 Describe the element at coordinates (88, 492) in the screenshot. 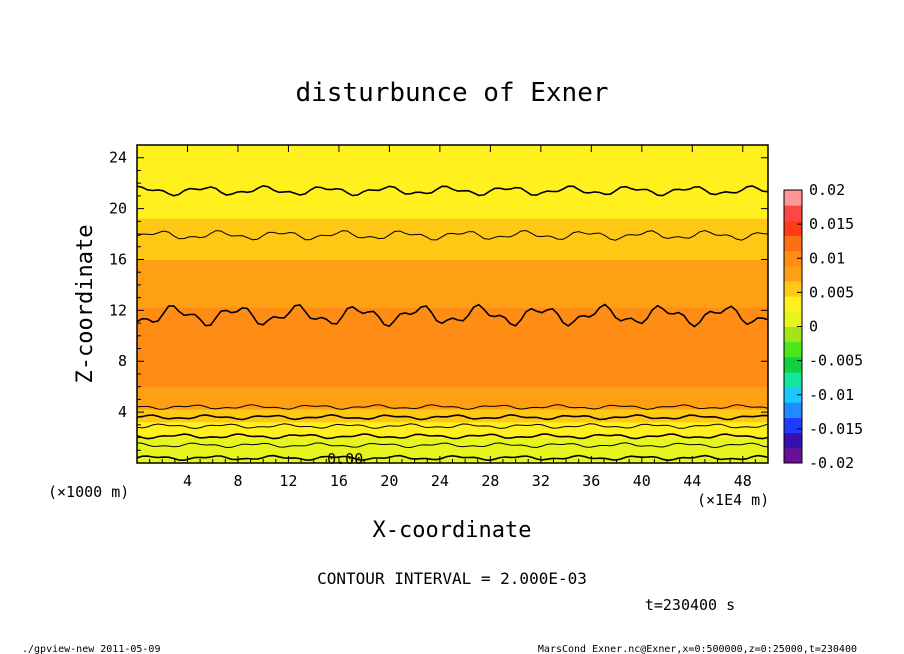

I see `y-unit-label: (×1000 m)` at that location.